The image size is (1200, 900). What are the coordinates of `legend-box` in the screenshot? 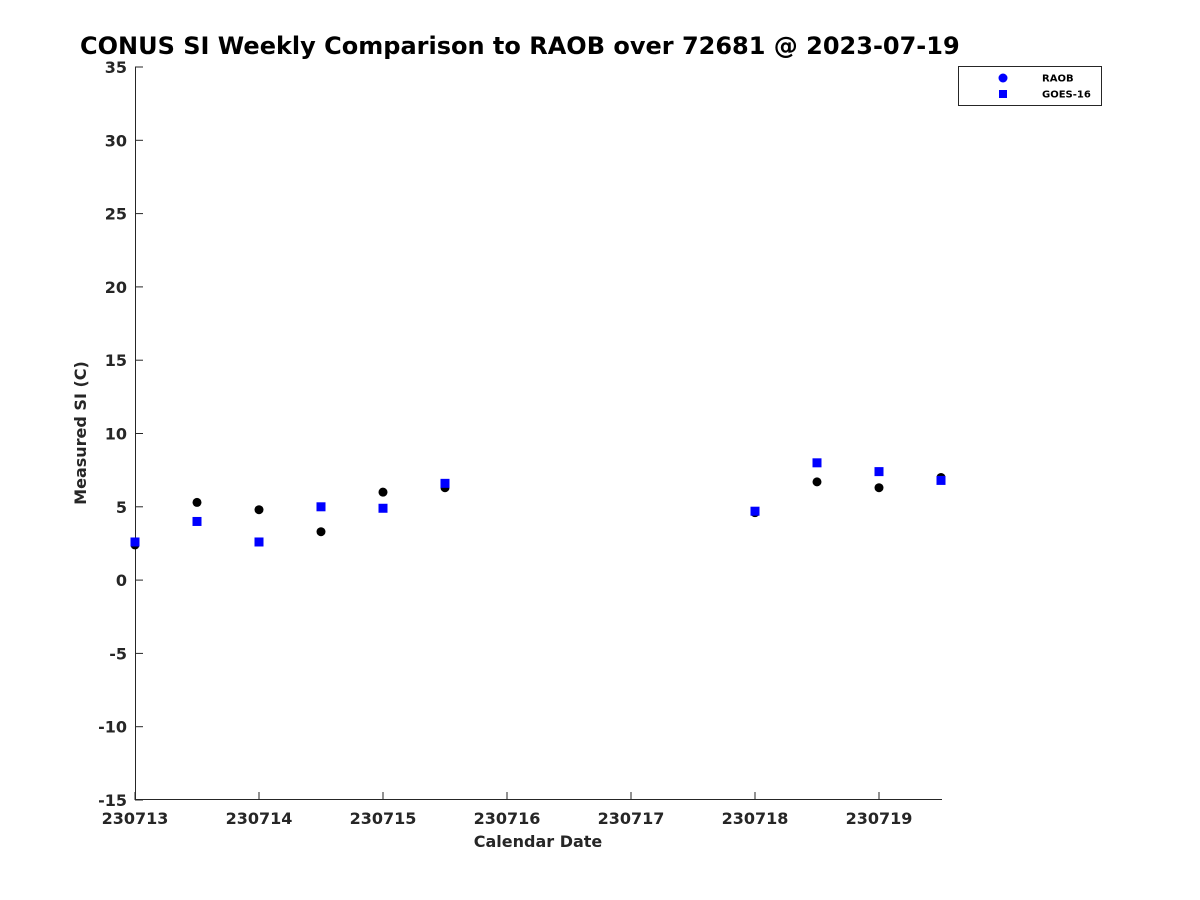 It's located at (1030, 86).